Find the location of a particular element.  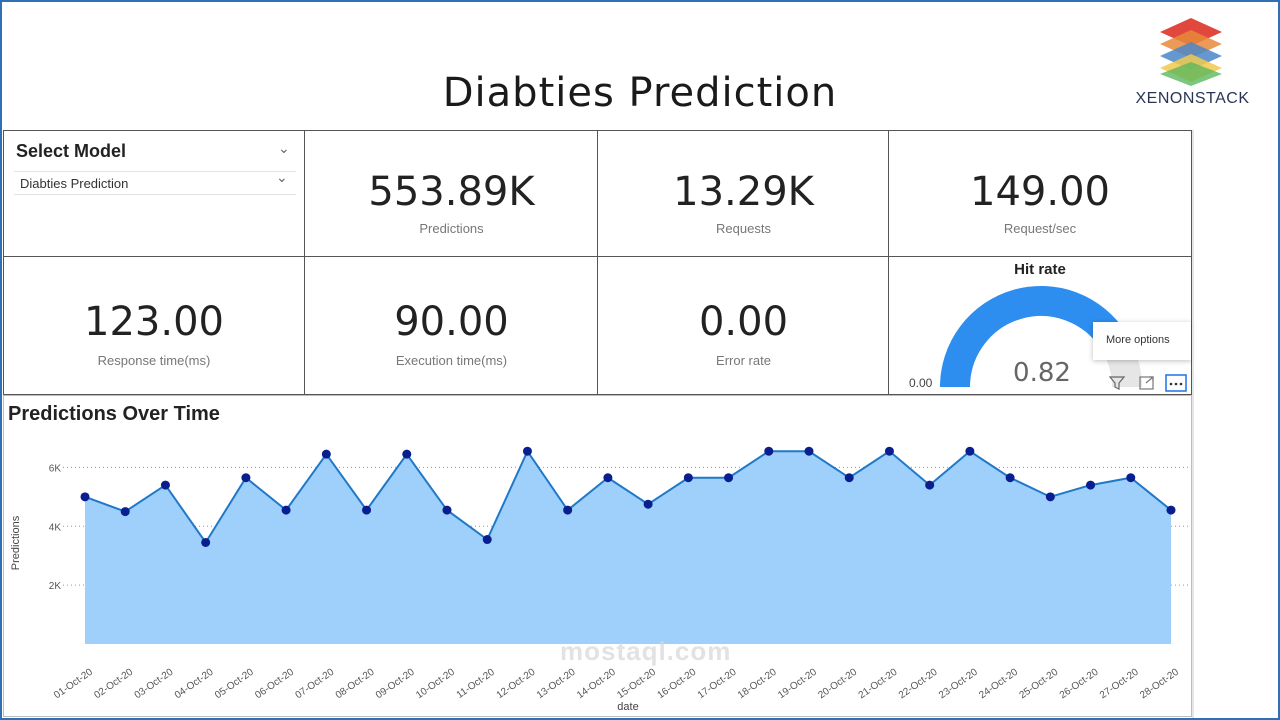

x-tick-label: 01-Oct-20 is located at coordinates (73, 683).